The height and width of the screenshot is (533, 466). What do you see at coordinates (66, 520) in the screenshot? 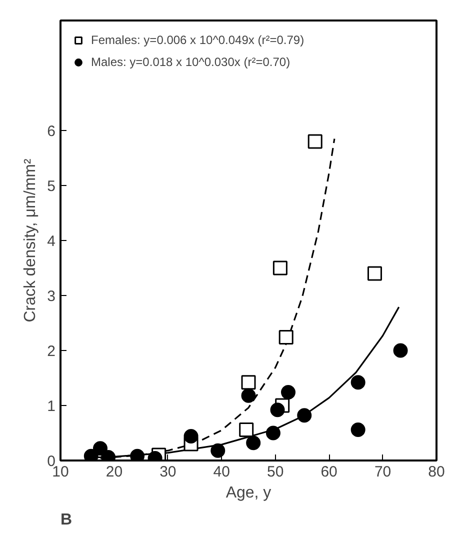
I see `text: B` at bounding box center [66, 520].